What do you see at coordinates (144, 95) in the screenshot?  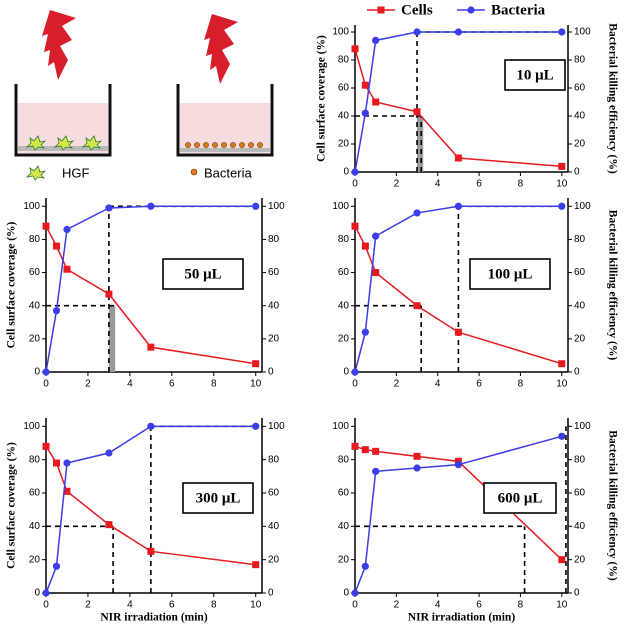 I see `schematic: HGF Bacteria` at bounding box center [144, 95].